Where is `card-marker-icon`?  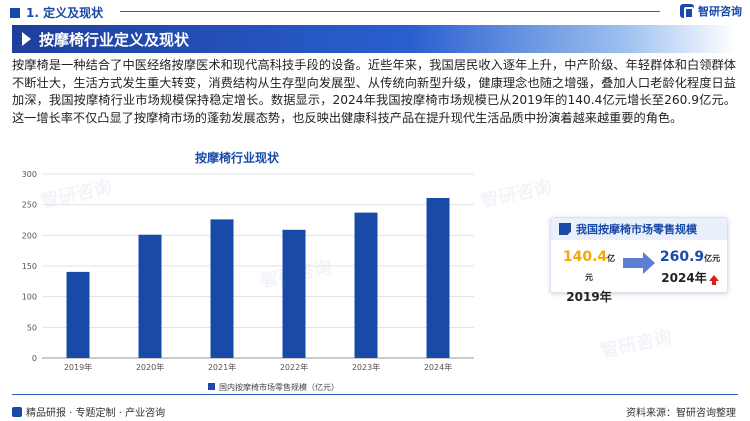
card-marker-icon is located at coordinates (565, 229).